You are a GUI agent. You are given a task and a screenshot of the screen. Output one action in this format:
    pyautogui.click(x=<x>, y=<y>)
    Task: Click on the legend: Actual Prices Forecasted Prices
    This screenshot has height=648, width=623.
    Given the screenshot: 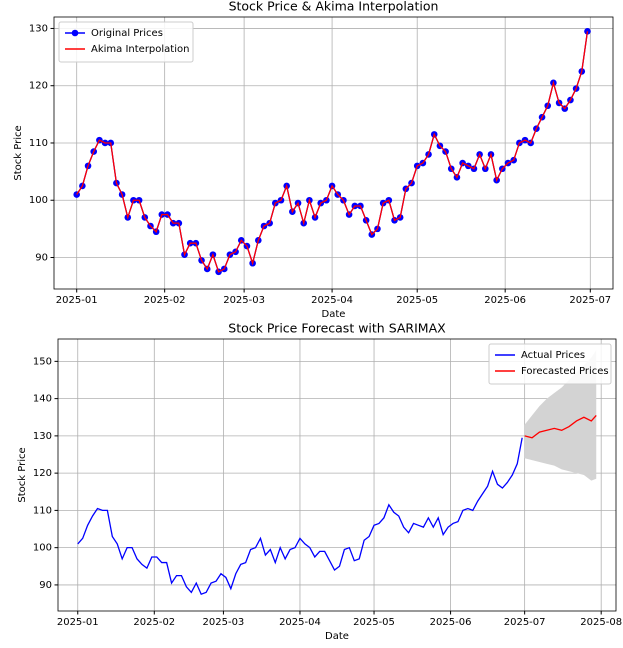 What is the action you would take?
    pyautogui.click(x=550, y=364)
    